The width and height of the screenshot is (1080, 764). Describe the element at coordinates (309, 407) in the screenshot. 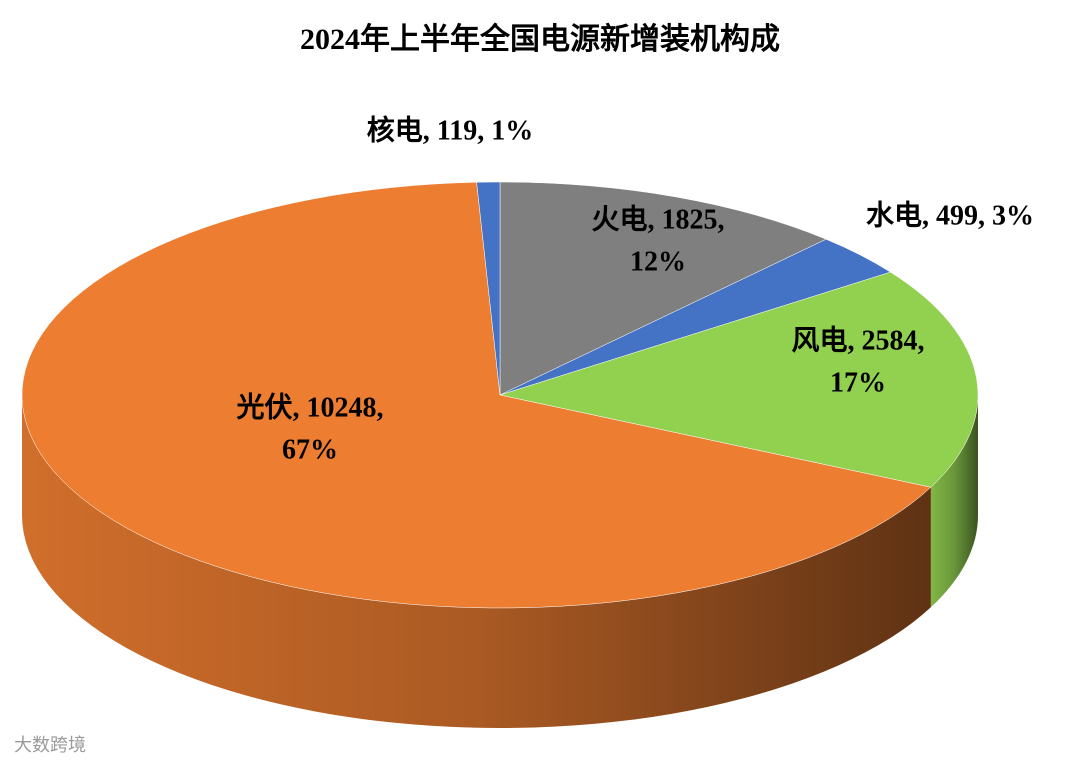

I see `data-label: 光伏, 10248,` at that location.